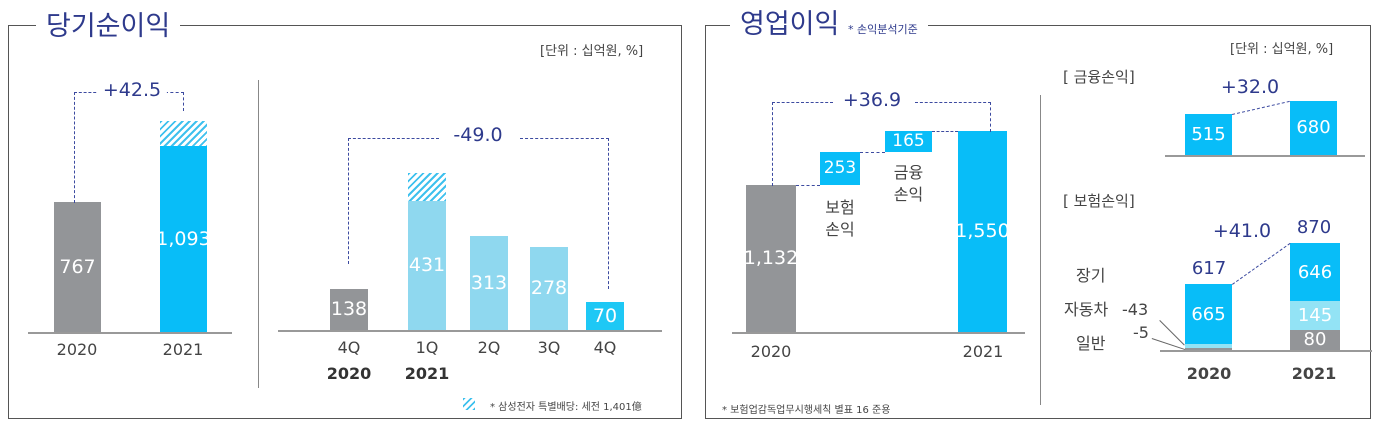 Image resolution: width=1383 pixels, height=424 pixels. Describe the element at coordinates (840, 218) in the screenshot. I see `category-label: 보험 손익` at that location.